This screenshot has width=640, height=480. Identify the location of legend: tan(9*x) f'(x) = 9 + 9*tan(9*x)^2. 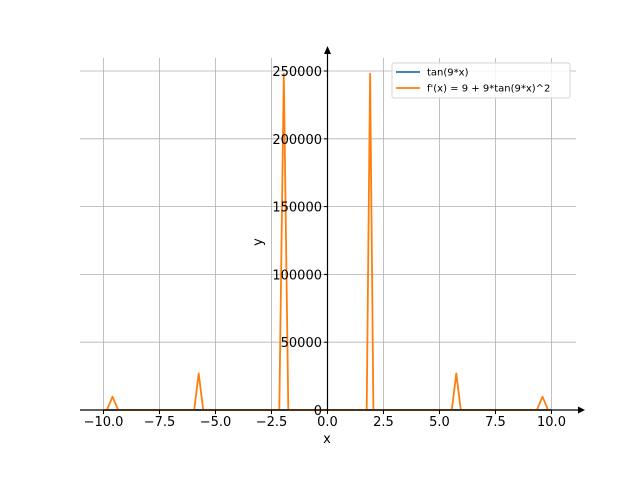
(481, 80).